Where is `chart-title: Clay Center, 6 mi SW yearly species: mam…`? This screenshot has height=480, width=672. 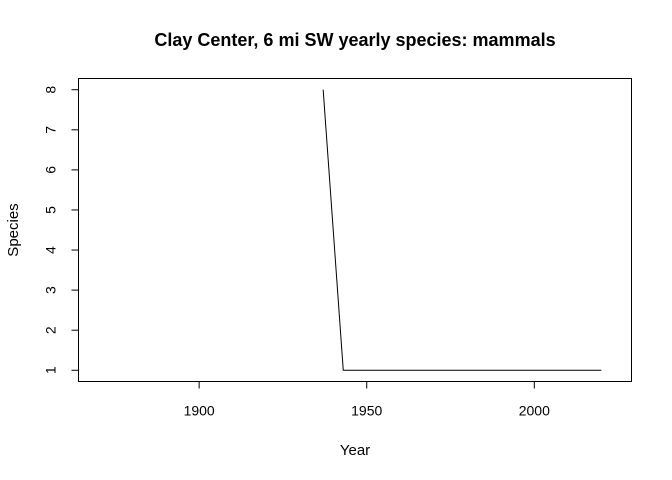 chart-title: Clay Center, 6 mi SW yearly species: mam… is located at coordinates (354, 40).